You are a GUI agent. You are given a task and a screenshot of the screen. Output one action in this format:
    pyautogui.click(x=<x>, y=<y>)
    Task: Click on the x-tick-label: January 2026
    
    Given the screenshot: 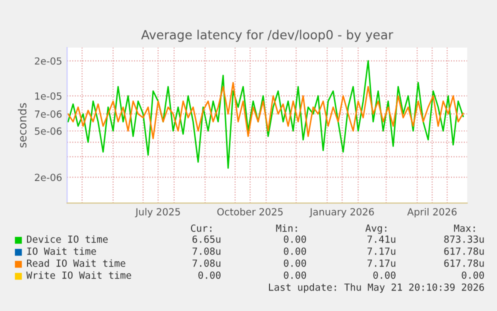 What is the action you would take?
    pyautogui.click(x=341, y=213)
    